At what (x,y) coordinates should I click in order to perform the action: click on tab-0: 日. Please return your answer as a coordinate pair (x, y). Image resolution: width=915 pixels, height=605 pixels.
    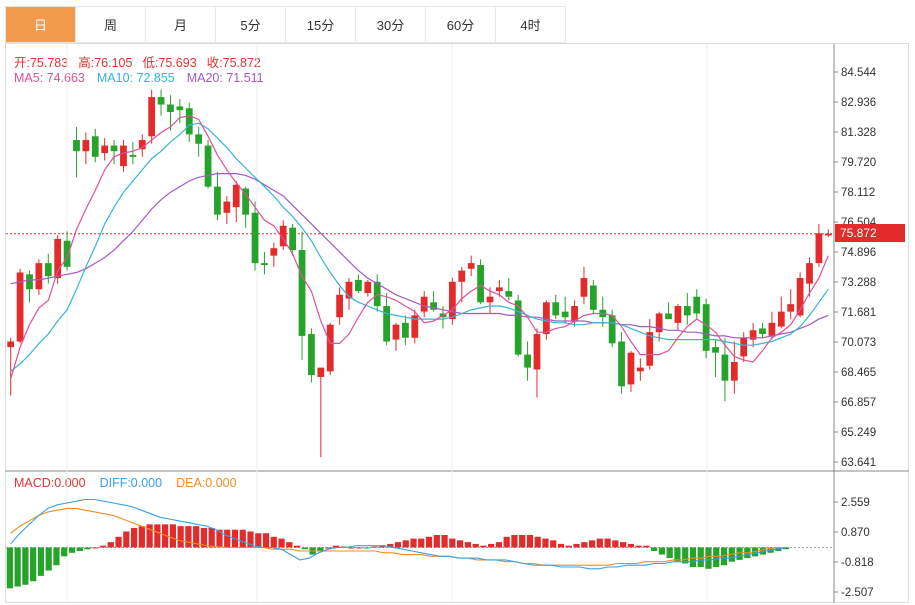
    Looking at the image, I should click on (41, 24).